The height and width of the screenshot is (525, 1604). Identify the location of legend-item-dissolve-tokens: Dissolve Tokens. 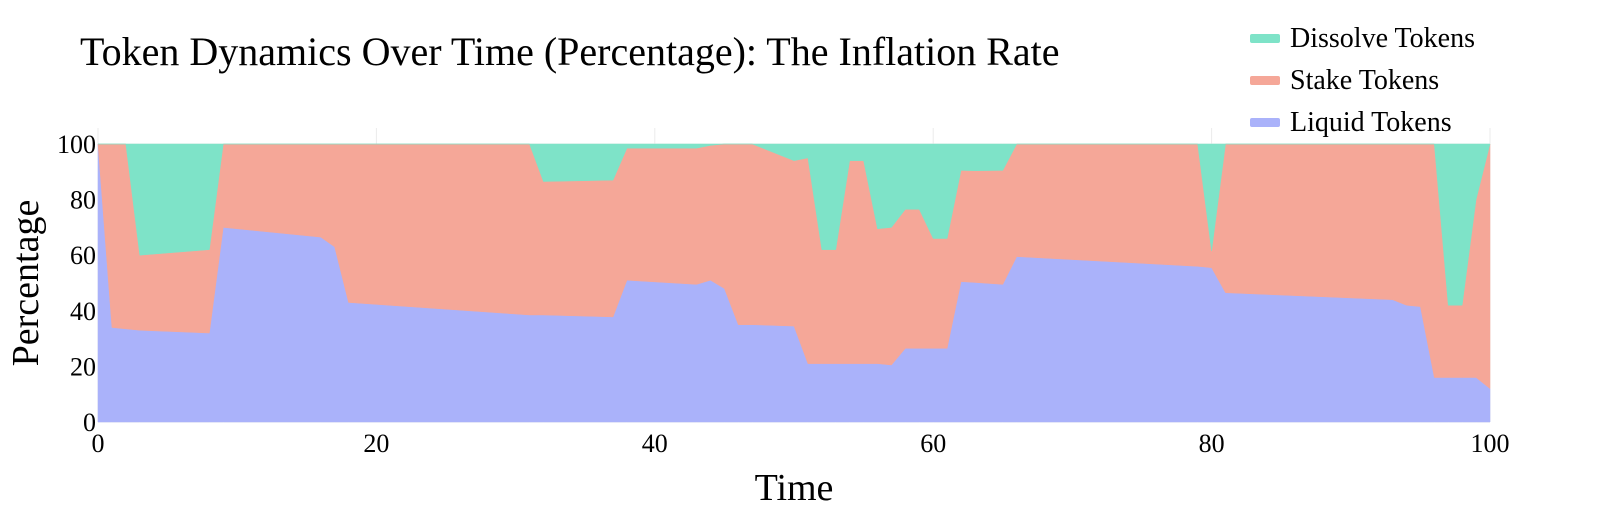
(1375, 39).